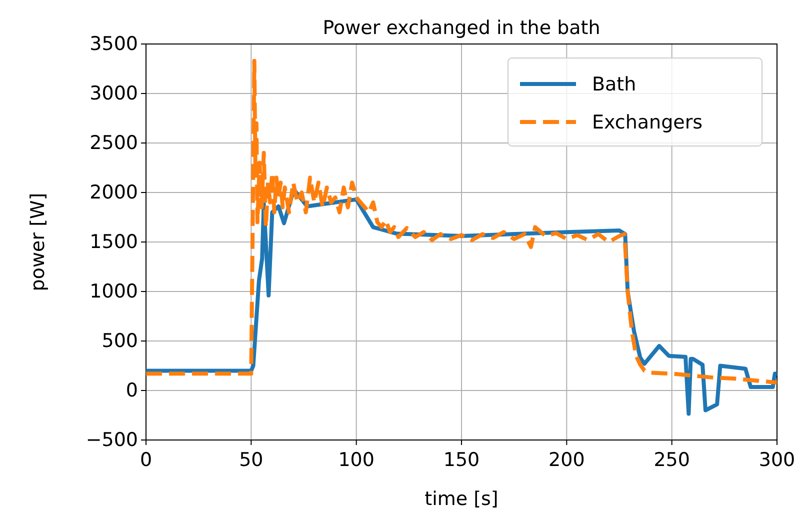 This screenshot has width=805, height=515. Describe the element at coordinates (614, 85) in the screenshot. I see `legend-label: Bath` at that location.